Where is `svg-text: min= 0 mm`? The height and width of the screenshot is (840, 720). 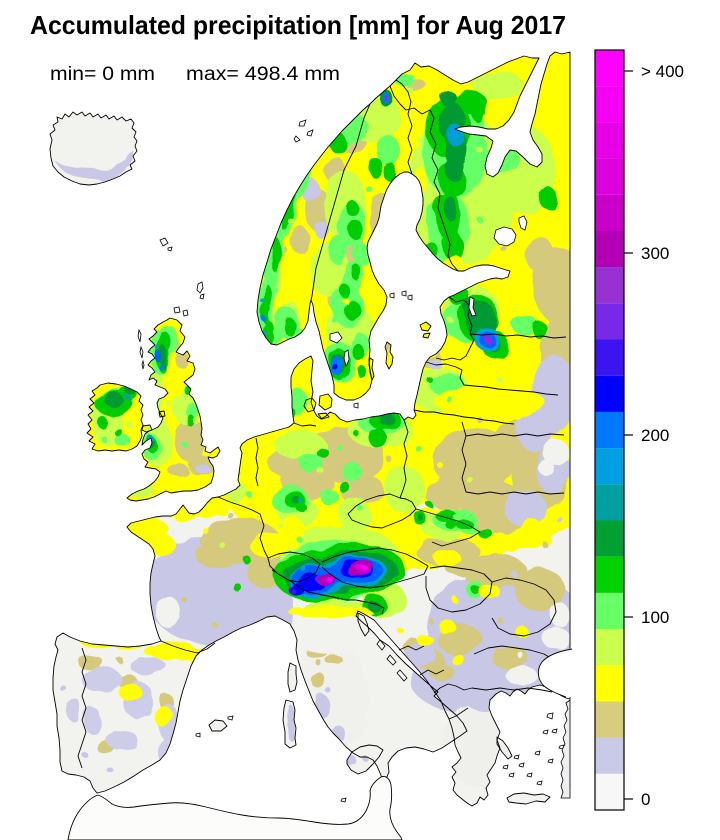
svg-text: min= 0 mm is located at coordinates (102, 74).